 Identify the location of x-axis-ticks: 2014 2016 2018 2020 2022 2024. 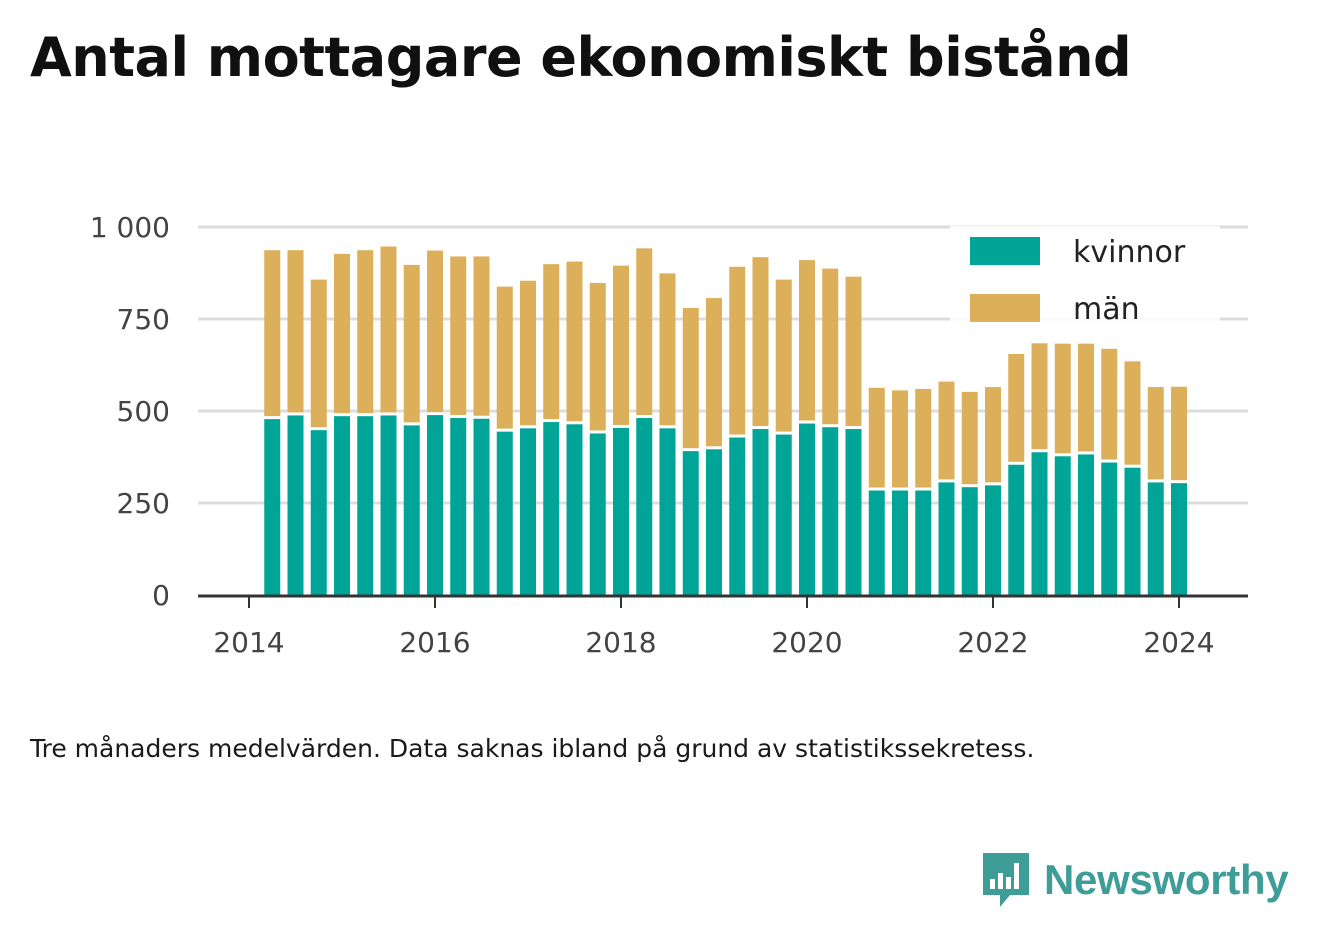
(714, 627).